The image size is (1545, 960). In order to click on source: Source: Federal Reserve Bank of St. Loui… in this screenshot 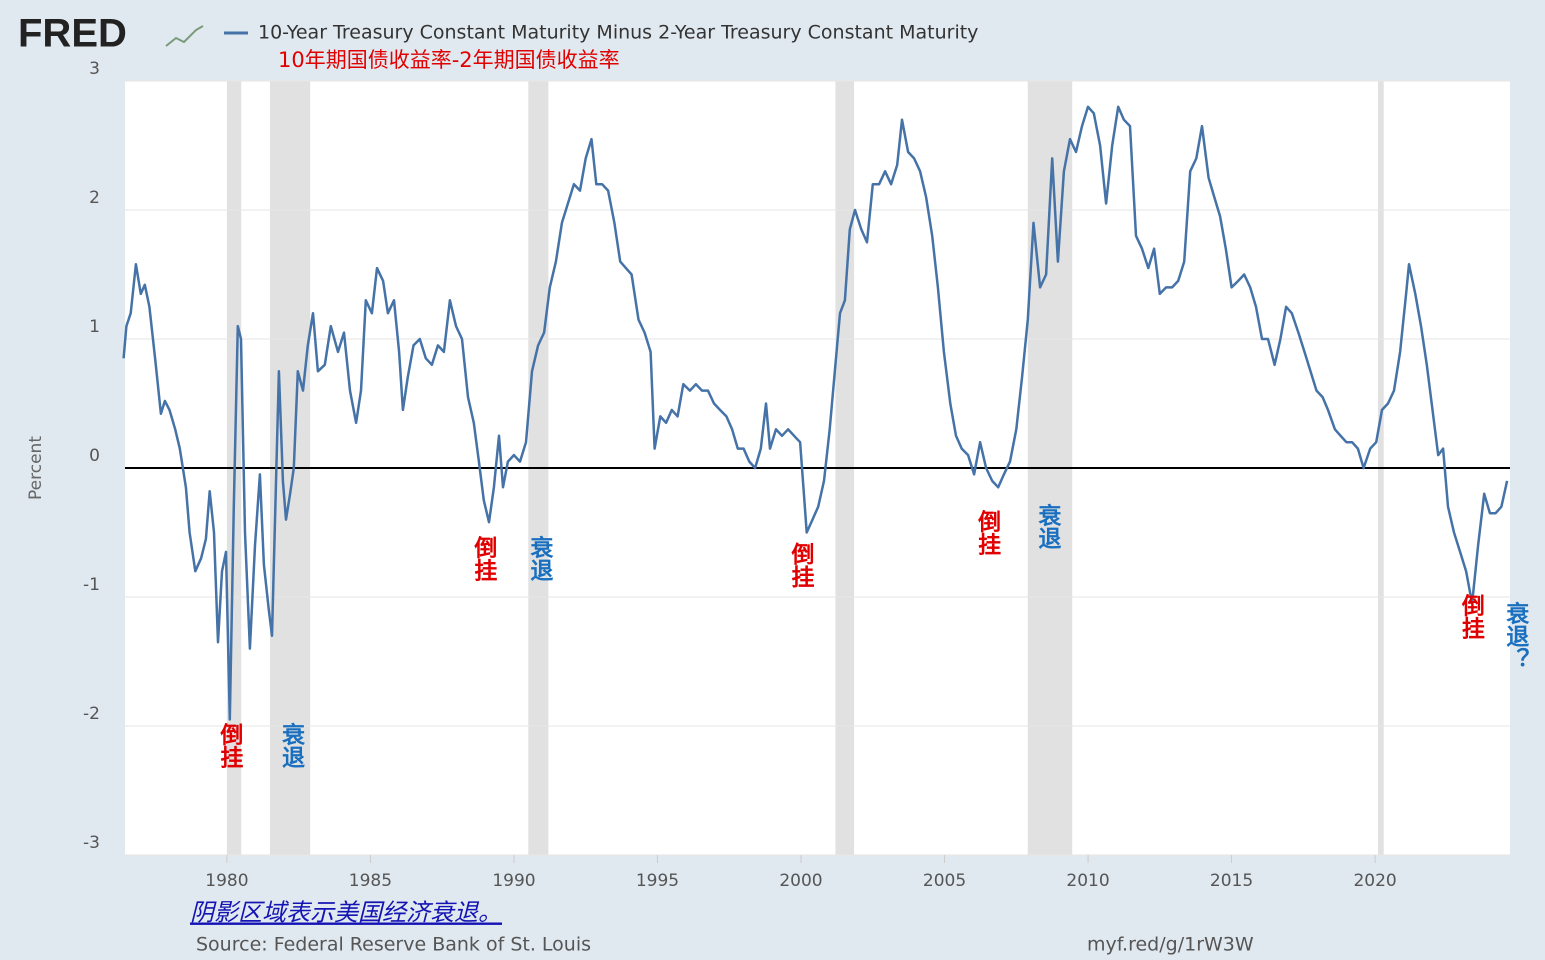, I will do `click(393, 945)`.